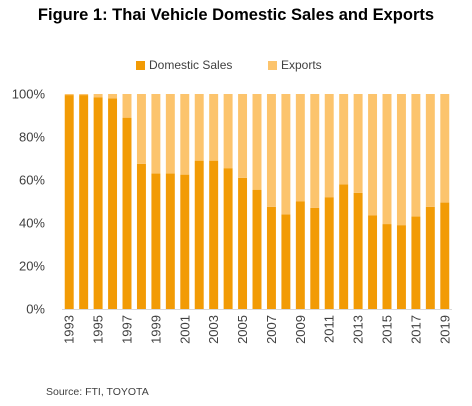  I want to click on legend-item-exports: Exports, so click(295, 65).